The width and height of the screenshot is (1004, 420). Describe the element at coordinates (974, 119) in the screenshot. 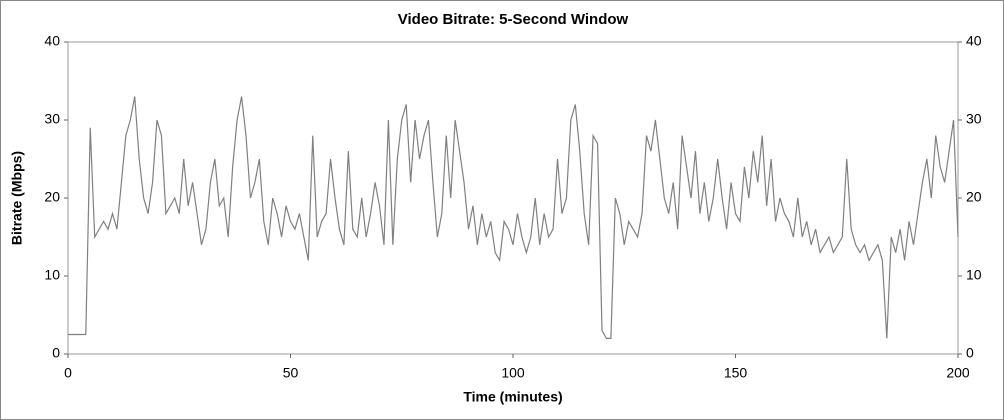

I see `y2-tick-label: 30` at that location.